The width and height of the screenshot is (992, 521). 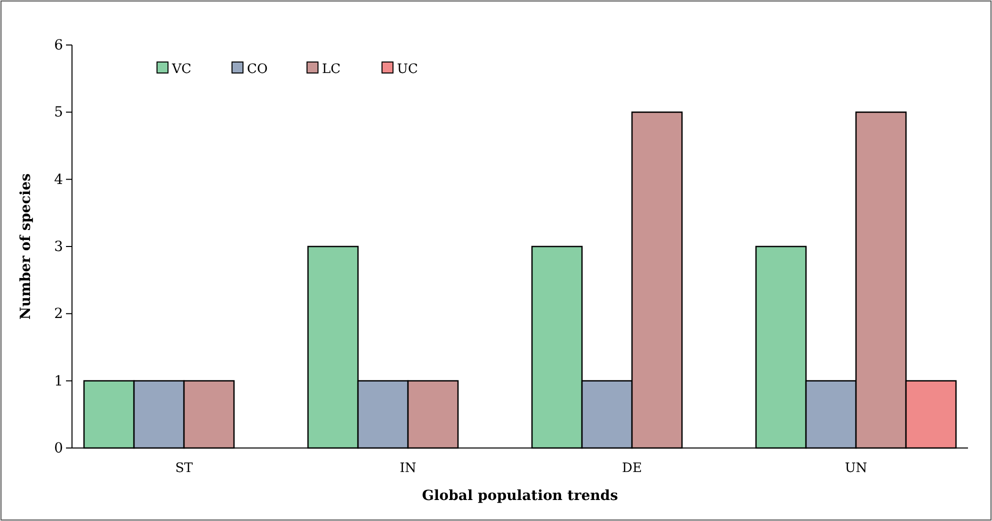 What do you see at coordinates (58, 246) in the screenshot?
I see `y-tick-label: 3` at bounding box center [58, 246].